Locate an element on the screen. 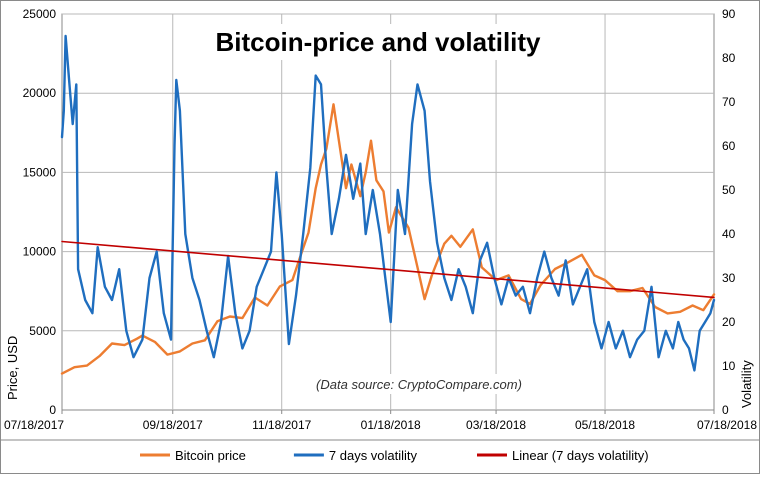 The width and height of the screenshot is (761, 479). y2-tick-label: 10 is located at coordinates (729, 366).